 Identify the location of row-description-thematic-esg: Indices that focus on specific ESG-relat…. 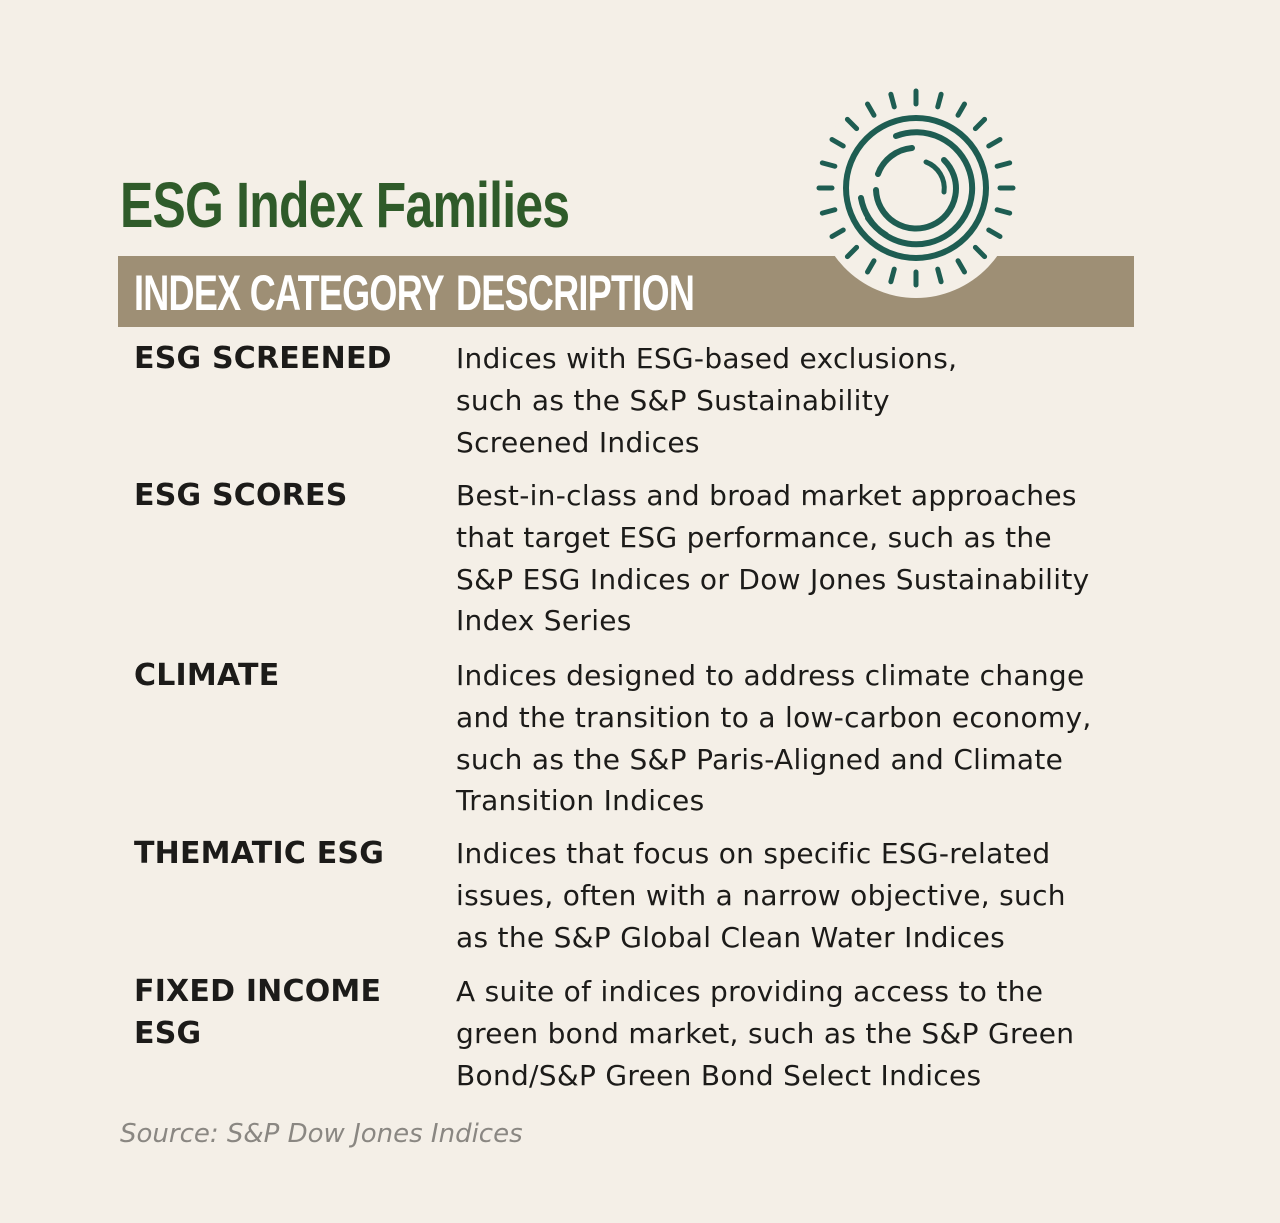
(761, 895).